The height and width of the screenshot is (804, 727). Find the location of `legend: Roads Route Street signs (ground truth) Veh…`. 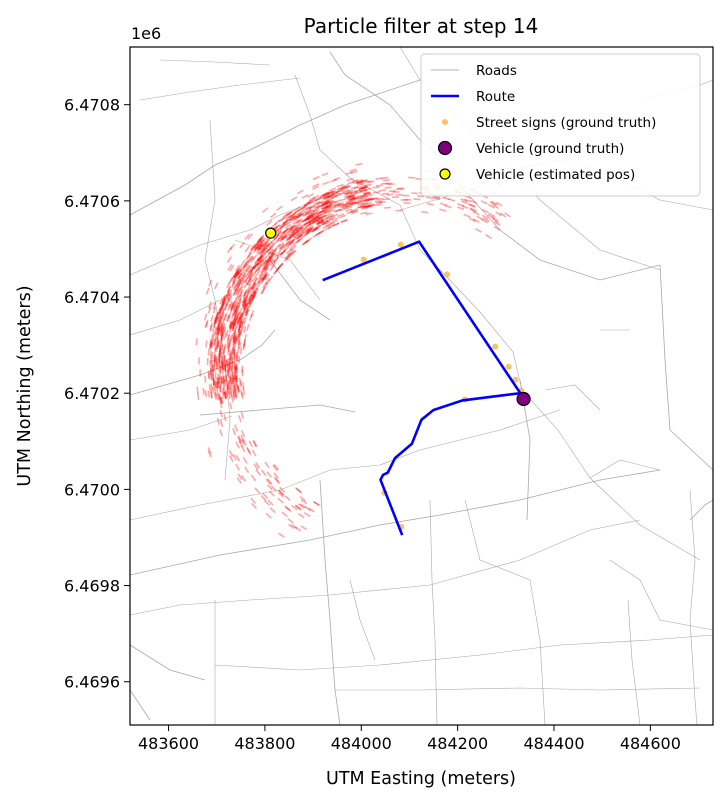

legend: Roads Route Street signs (ground truth) Veh… is located at coordinates (560, 125).